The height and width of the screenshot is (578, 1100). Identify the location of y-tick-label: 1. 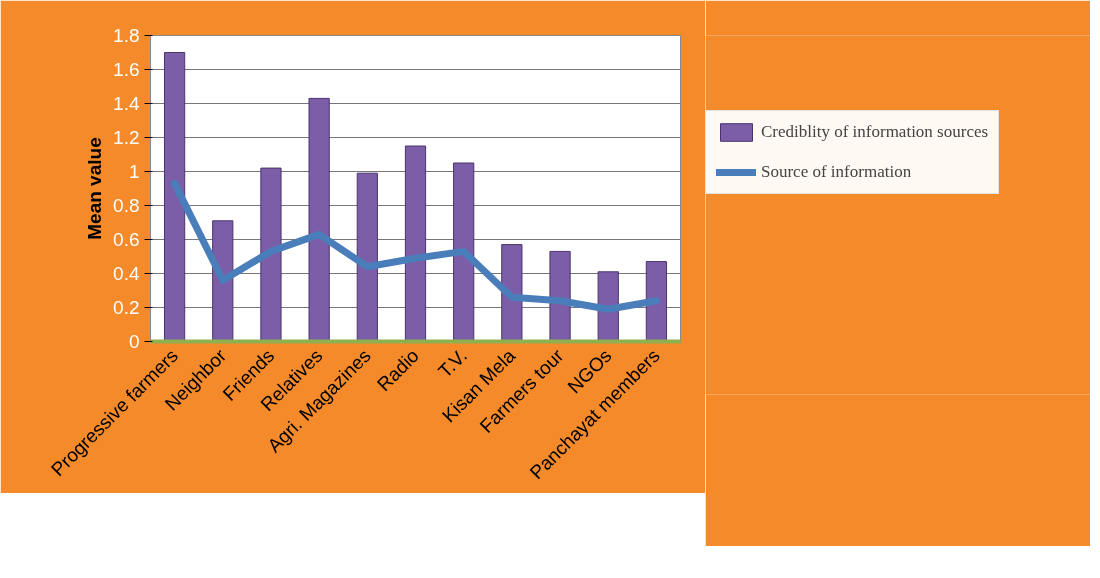
(134, 171).